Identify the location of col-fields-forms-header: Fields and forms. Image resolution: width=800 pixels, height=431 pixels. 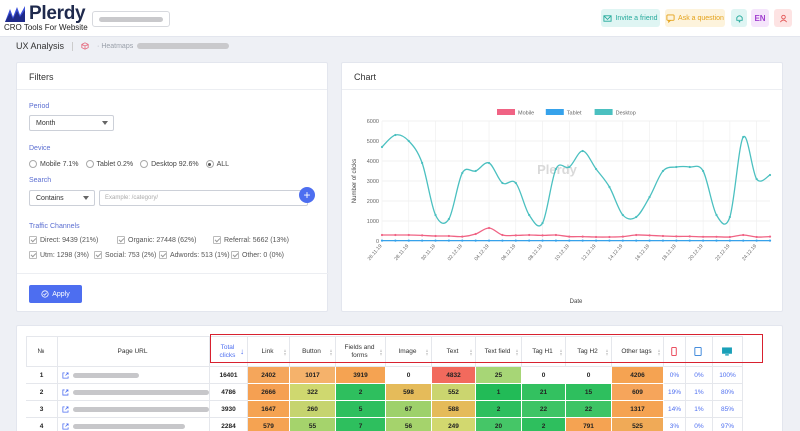
(361, 351).